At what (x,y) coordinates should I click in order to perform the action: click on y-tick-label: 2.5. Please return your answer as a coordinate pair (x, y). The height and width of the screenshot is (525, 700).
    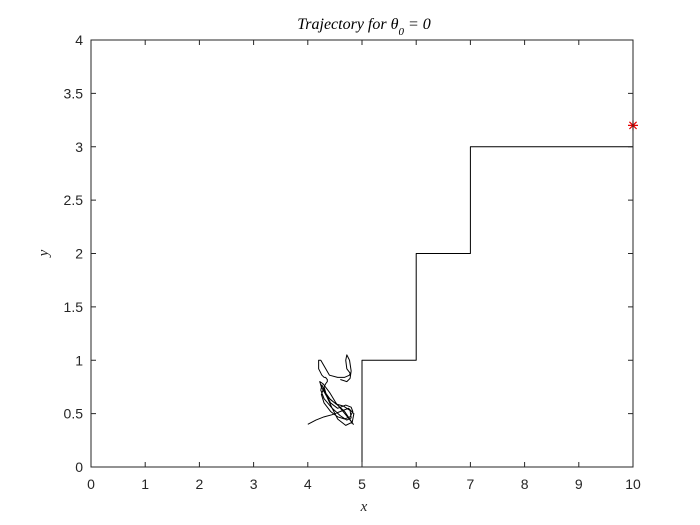
    Looking at the image, I should click on (74, 200).